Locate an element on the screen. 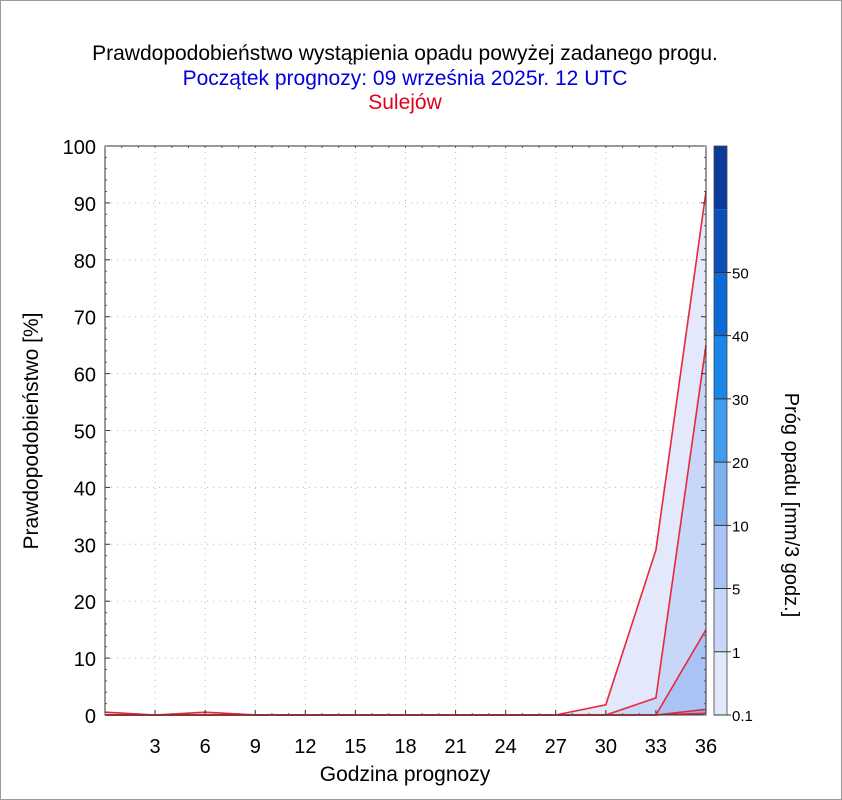 The height and width of the screenshot is (800, 842). x-axis-label: Godzina prognozy is located at coordinates (405, 774).